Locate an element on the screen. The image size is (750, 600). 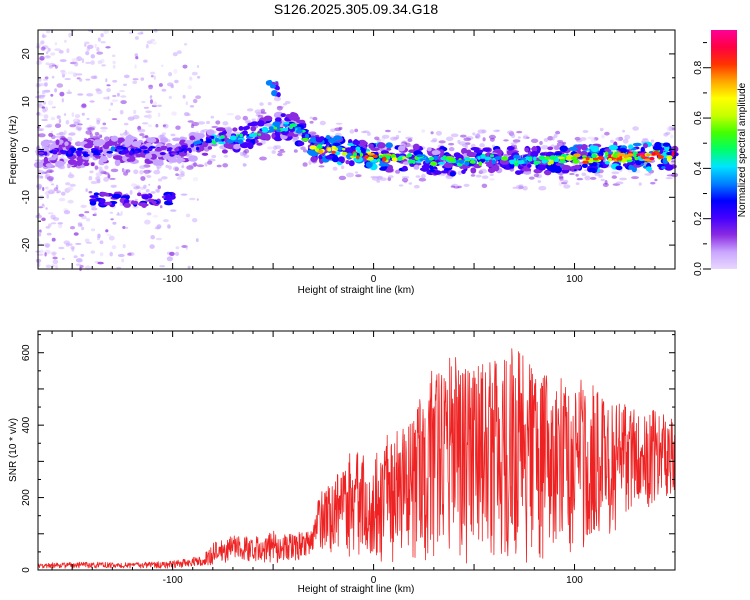
y-tick-label: 600 is located at coordinates (26, 352).